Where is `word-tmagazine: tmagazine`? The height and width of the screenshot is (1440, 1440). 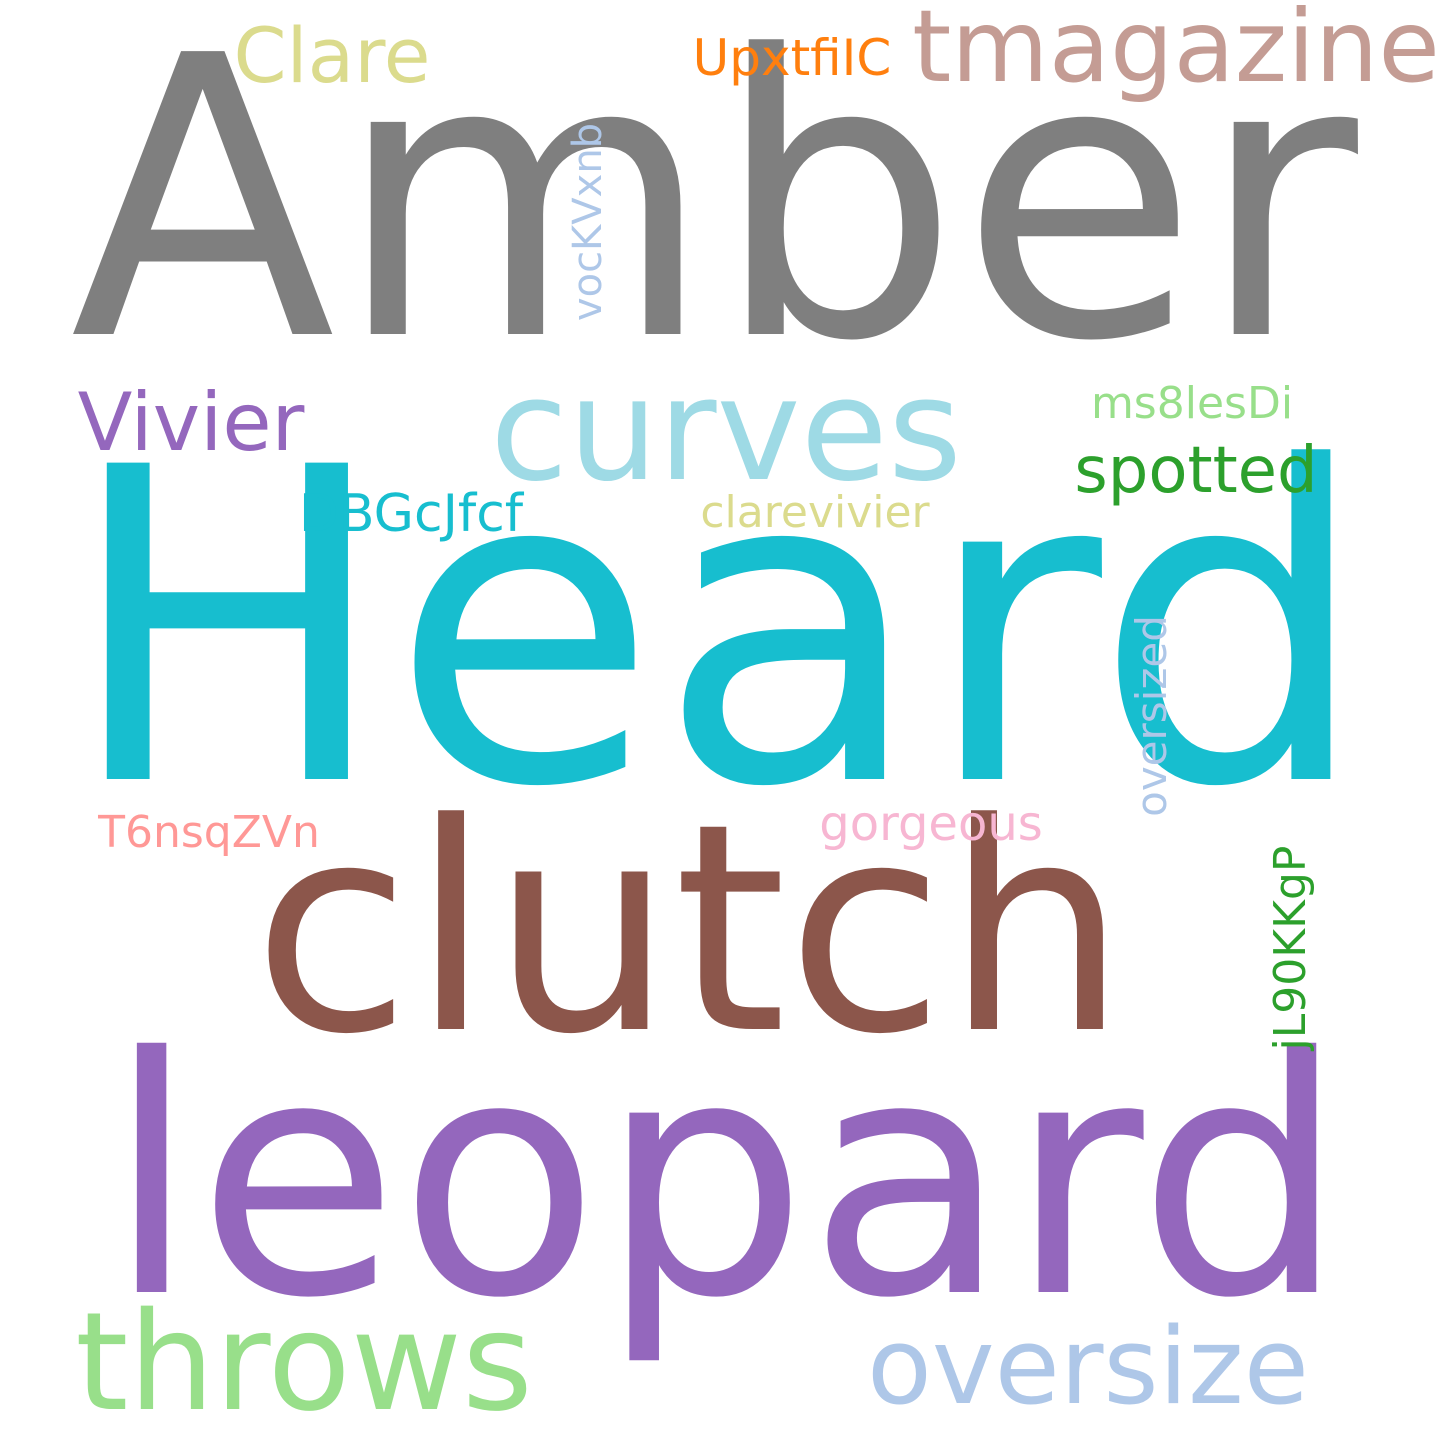
word-tmagazine: tmagazine is located at coordinates (1176, 52).